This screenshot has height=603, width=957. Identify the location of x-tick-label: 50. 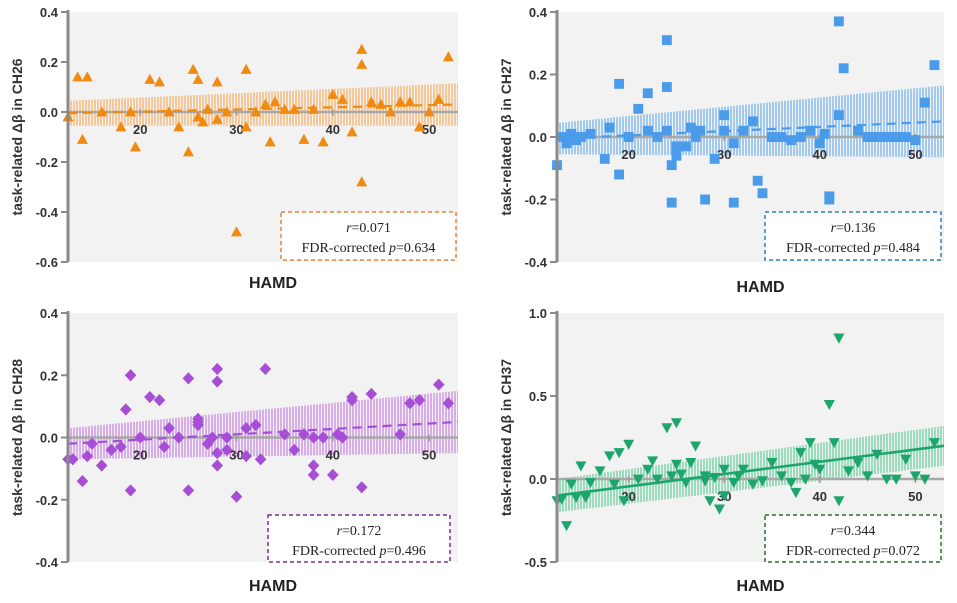
(915, 496).